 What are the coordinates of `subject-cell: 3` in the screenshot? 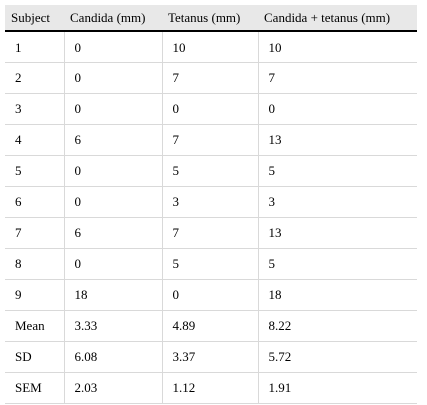 It's located at (34, 109).